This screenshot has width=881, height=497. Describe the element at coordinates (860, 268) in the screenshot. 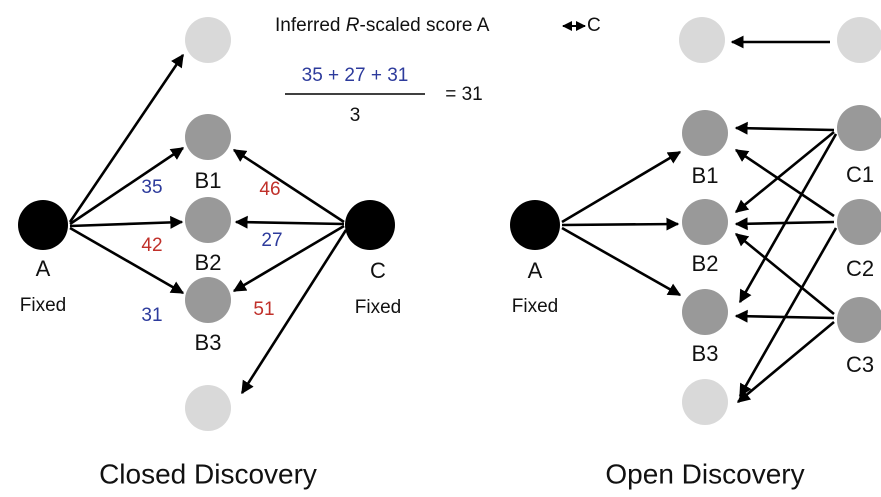

I see `node-label: C2` at that location.